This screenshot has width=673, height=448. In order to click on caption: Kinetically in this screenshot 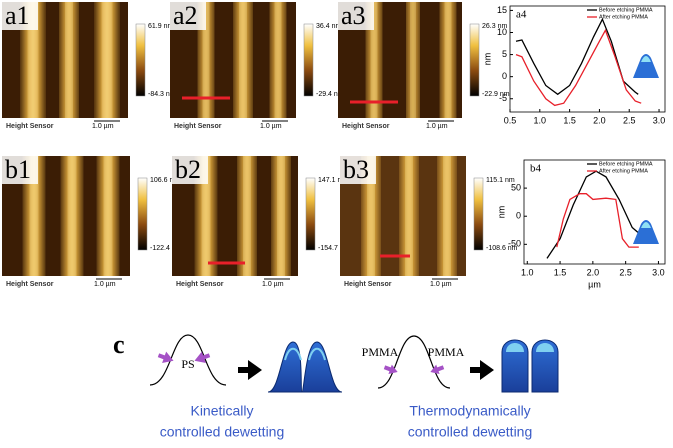, I will do `click(221, 411)`.